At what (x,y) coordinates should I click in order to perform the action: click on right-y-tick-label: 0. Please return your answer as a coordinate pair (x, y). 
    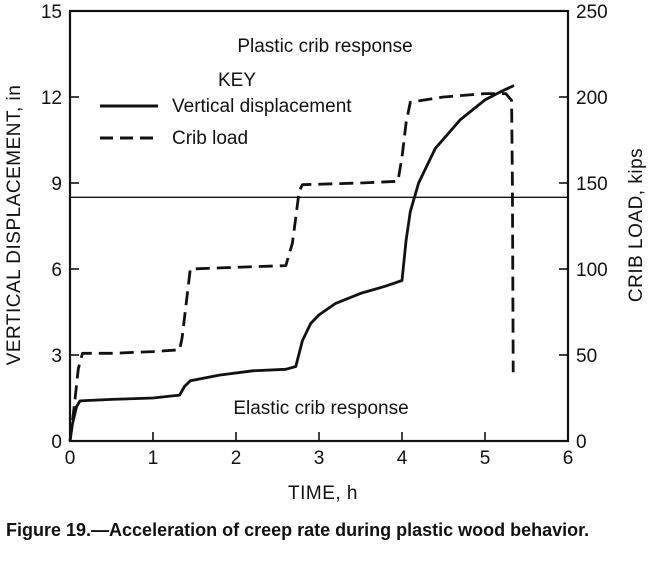
    Looking at the image, I should click on (581, 442).